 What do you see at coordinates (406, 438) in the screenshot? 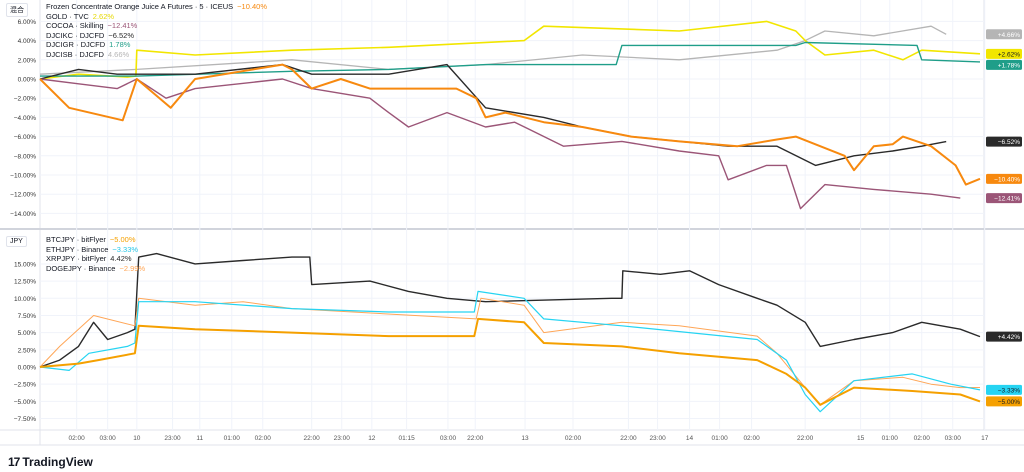
I see `time-tick-label: 01:15` at bounding box center [406, 438].